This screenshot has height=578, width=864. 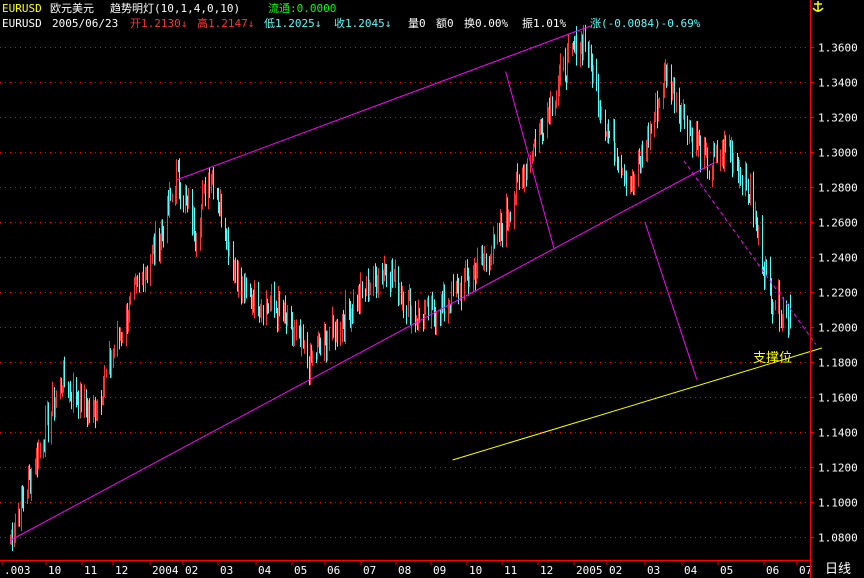 What do you see at coordinates (265, 570) in the screenshot?
I see `x-tick-label: 04` at bounding box center [265, 570].